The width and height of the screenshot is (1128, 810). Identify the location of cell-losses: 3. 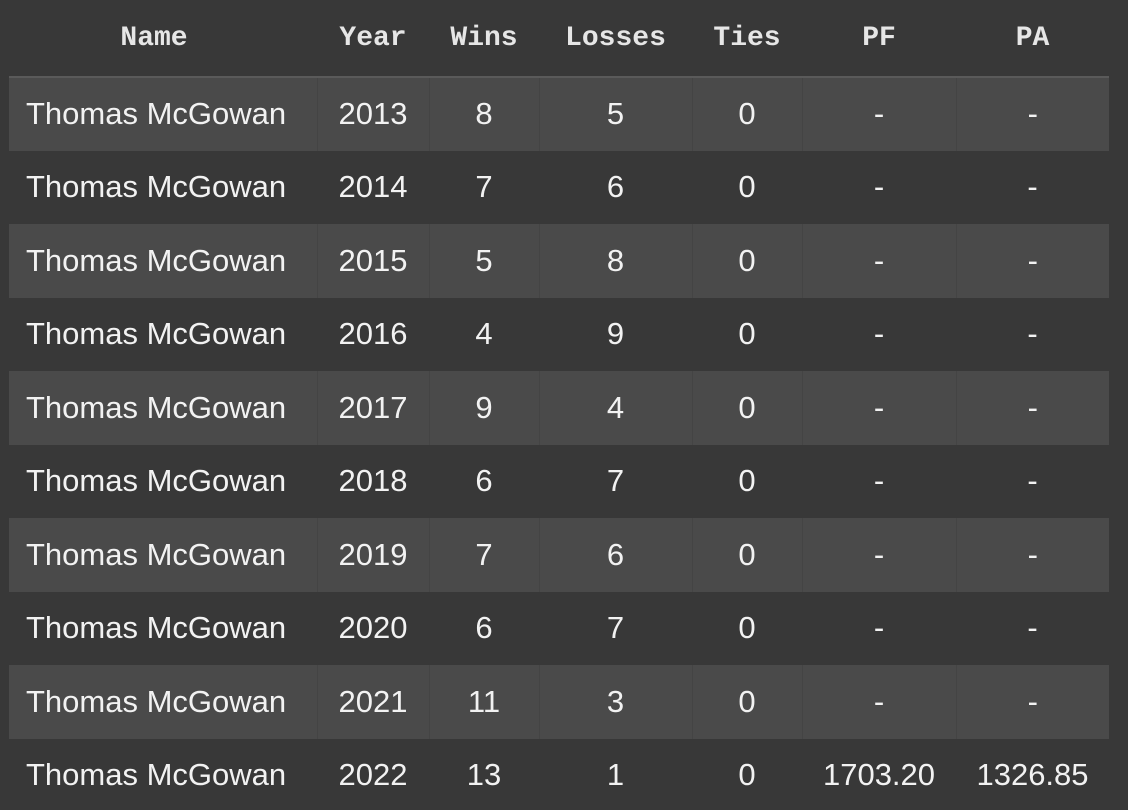
(615, 702).